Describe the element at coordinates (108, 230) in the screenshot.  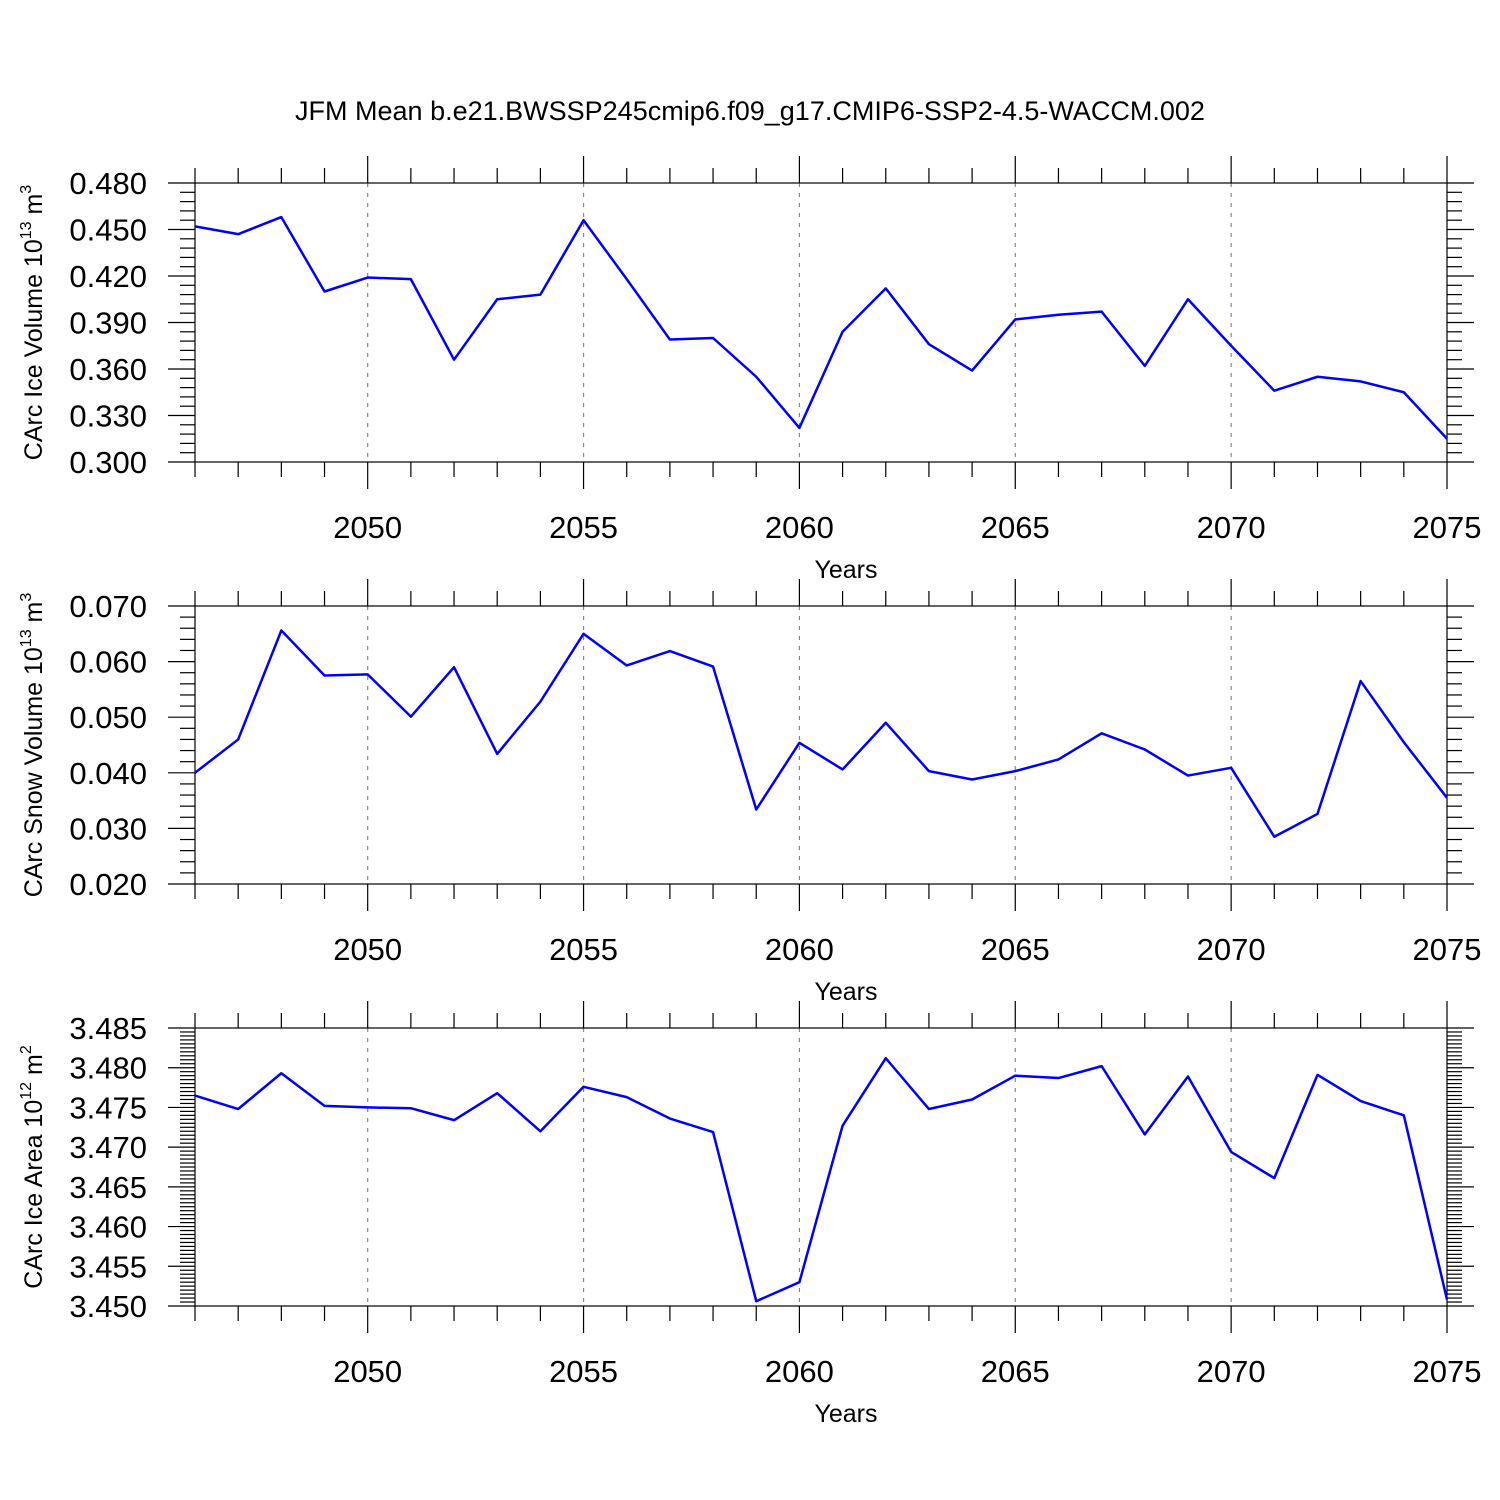
I see `y-tick-label: 0.450` at that location.